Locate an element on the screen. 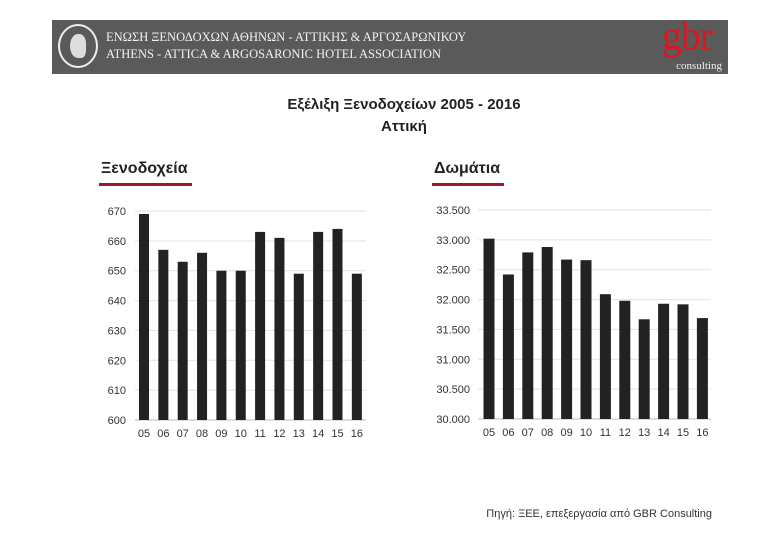 This screenshot has width=780, height=544. chart-title-rooms-text: Δωμάτια is located at coordinates (467, 168).